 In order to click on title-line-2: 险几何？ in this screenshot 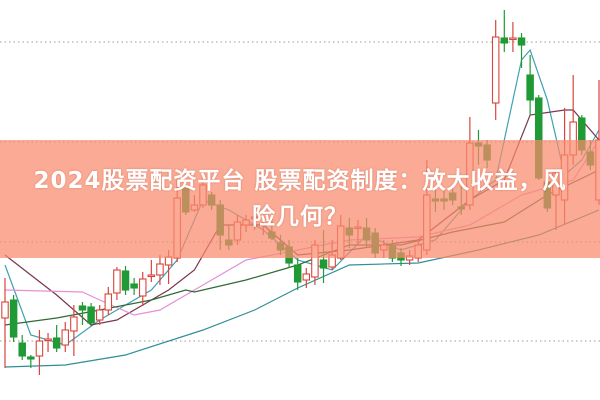, I will do `click(300, 217)`.